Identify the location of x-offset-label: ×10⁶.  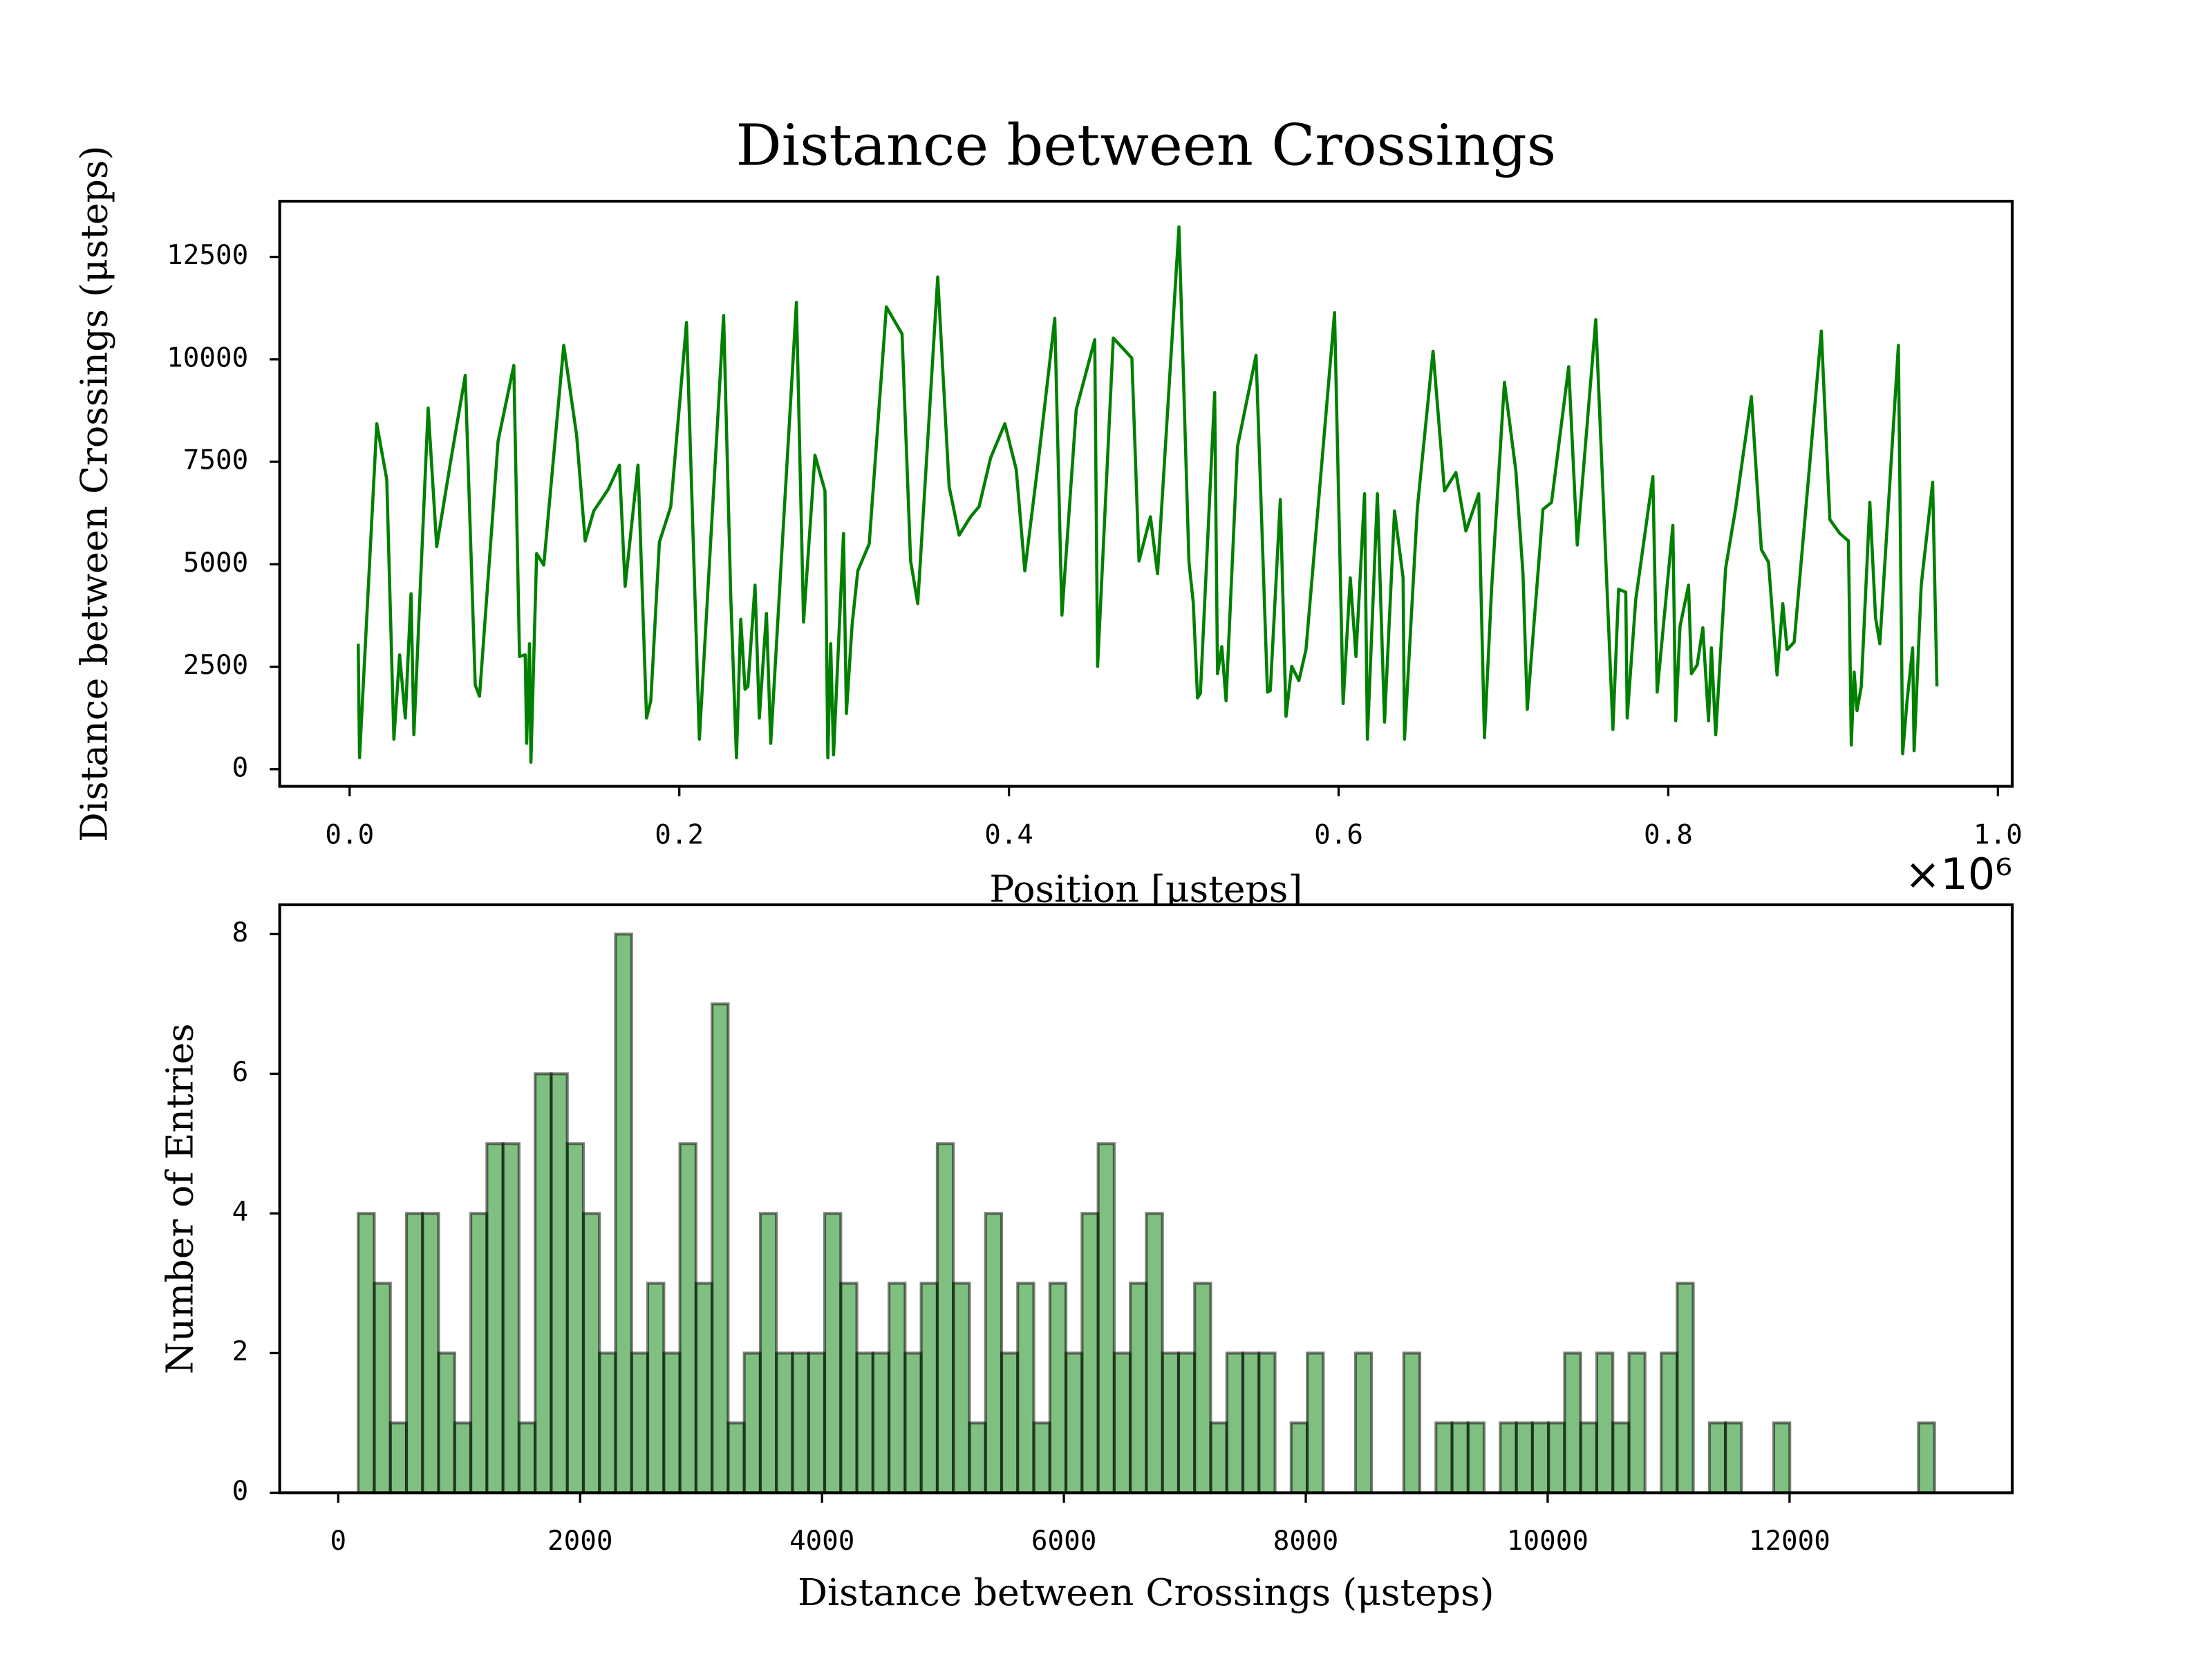
(1958, 875).